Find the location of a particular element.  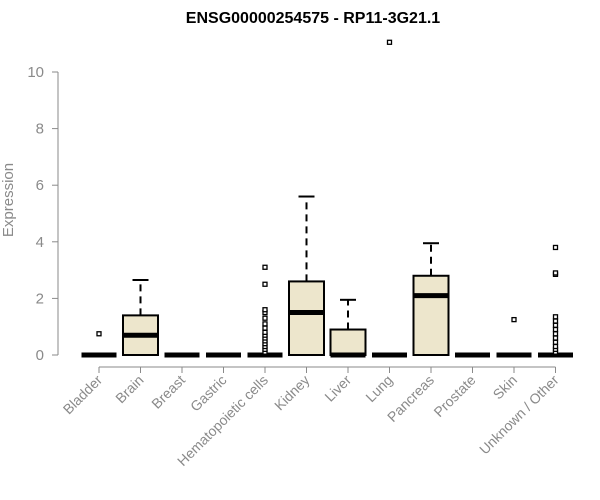

box-bladder is located at coordinates (99, 344).